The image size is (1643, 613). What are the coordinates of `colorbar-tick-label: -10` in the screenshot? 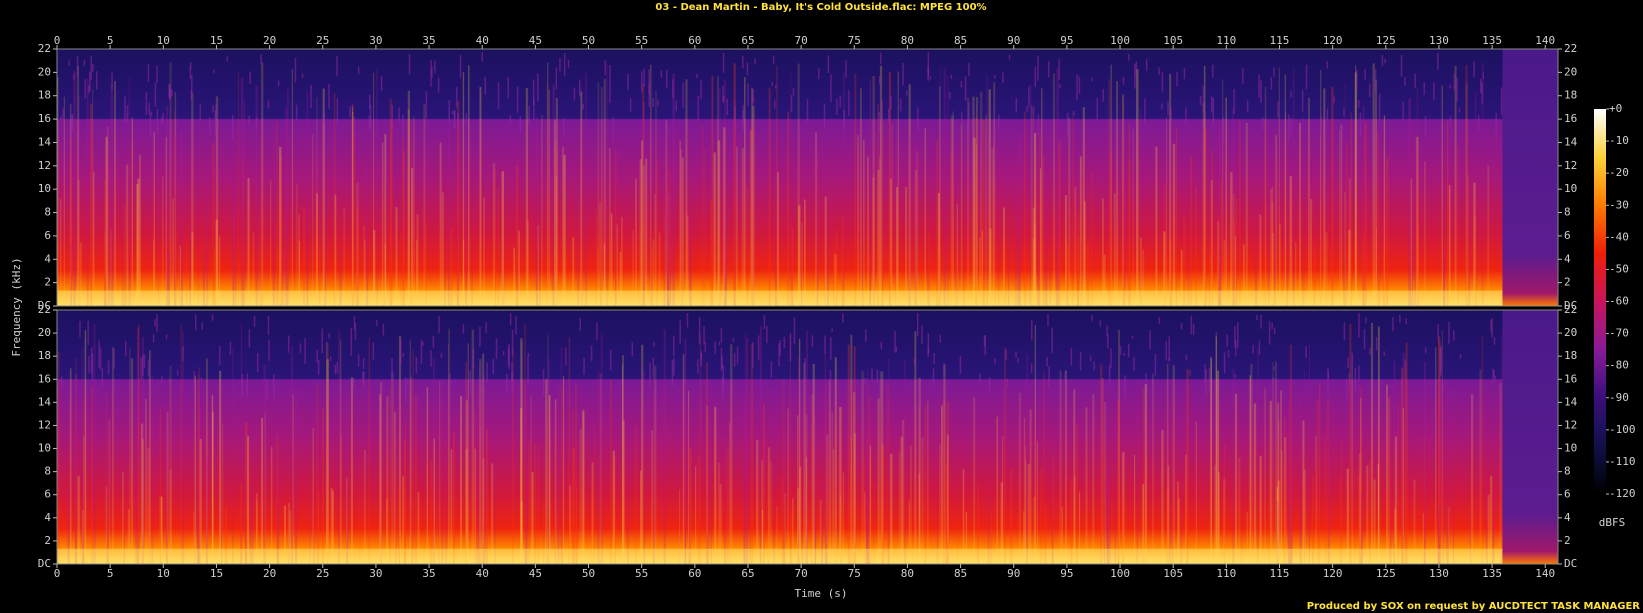 It's located at (1619, 140).